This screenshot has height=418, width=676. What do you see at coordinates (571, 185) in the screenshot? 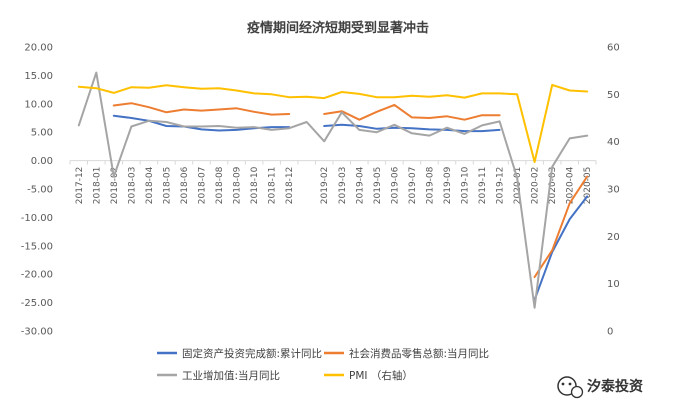
I see `x-tick-label: 2020-04` at bounding box center [571, 185].